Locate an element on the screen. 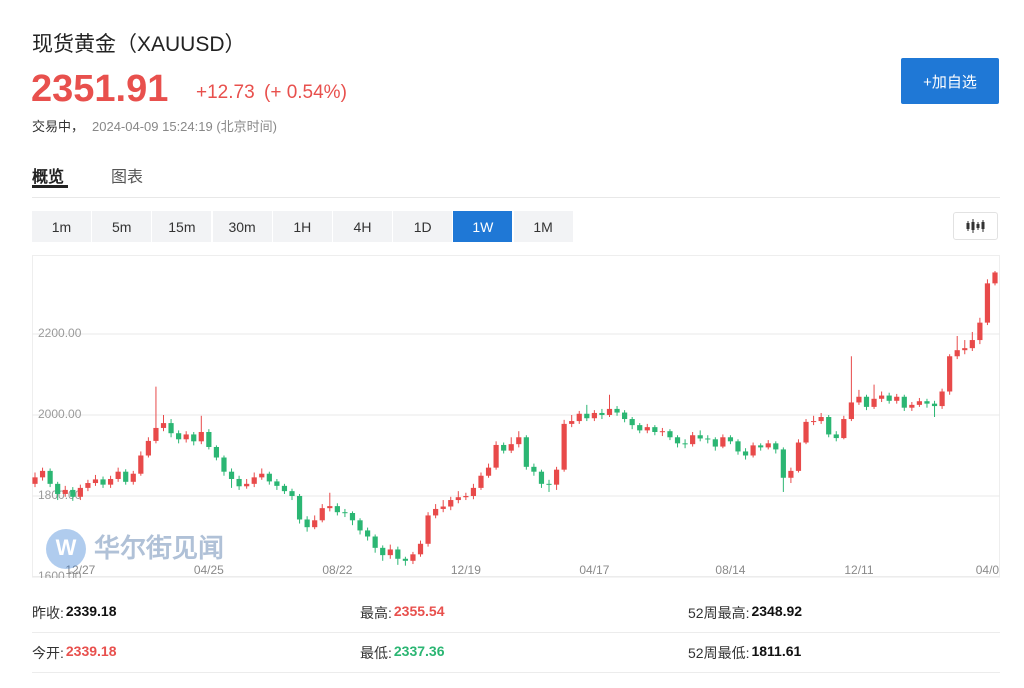  period-button: 4H is located at coordinates (362, 226).